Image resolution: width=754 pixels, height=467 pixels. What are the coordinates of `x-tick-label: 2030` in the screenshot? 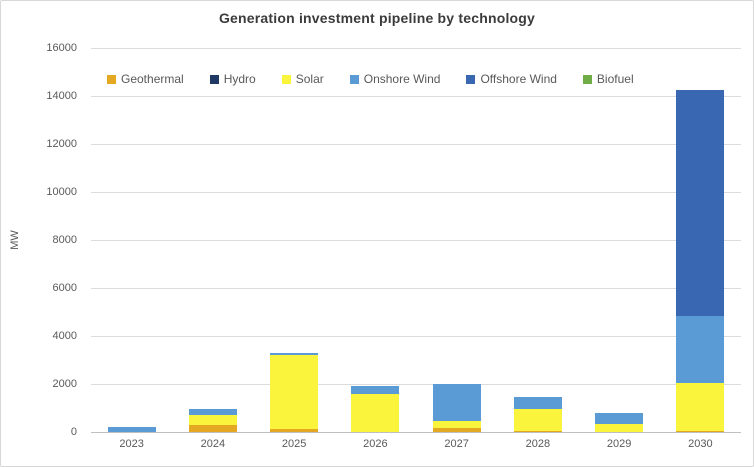 It's located at (700, 444).